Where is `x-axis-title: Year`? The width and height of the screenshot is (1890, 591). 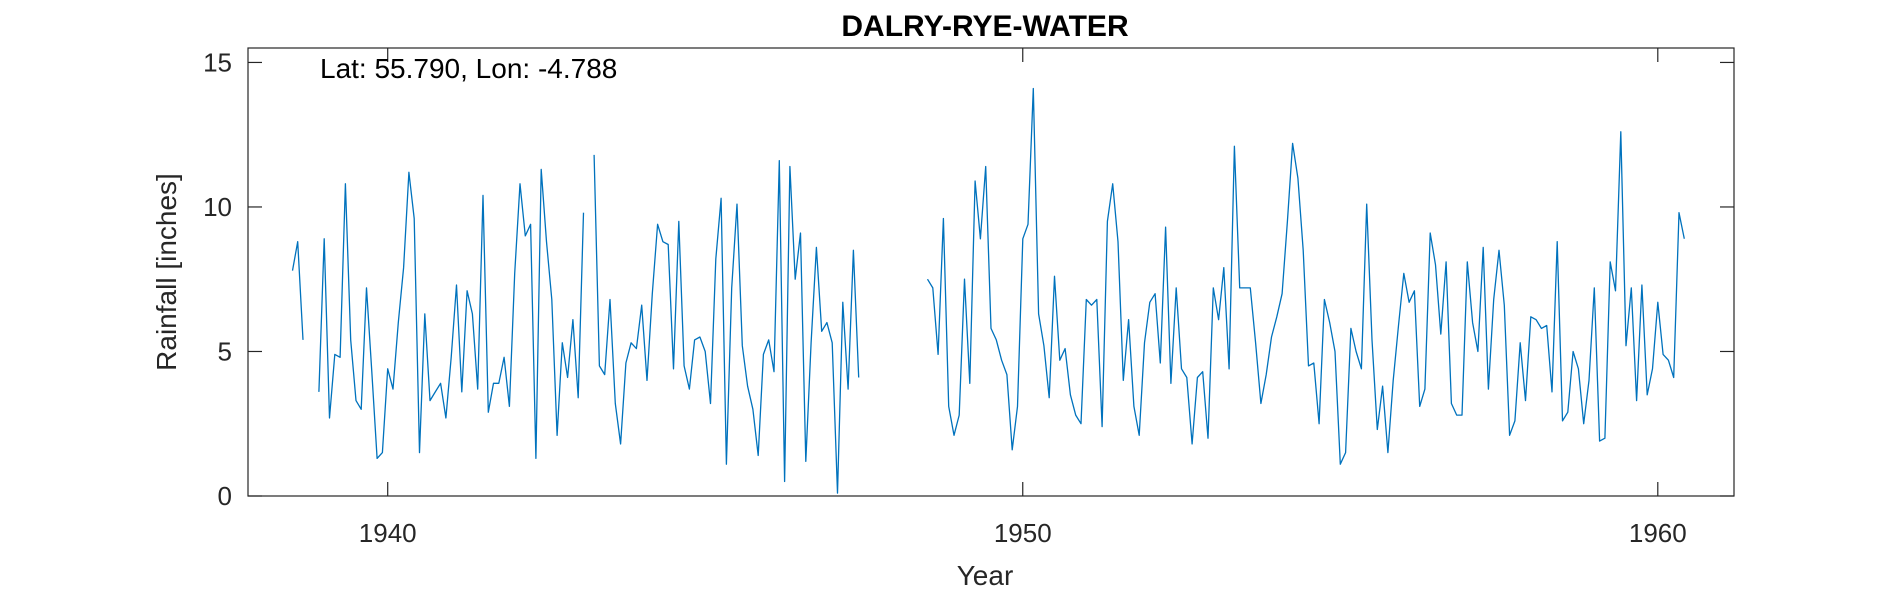
x-axis-title: Year is located at coordinates (985, 575).